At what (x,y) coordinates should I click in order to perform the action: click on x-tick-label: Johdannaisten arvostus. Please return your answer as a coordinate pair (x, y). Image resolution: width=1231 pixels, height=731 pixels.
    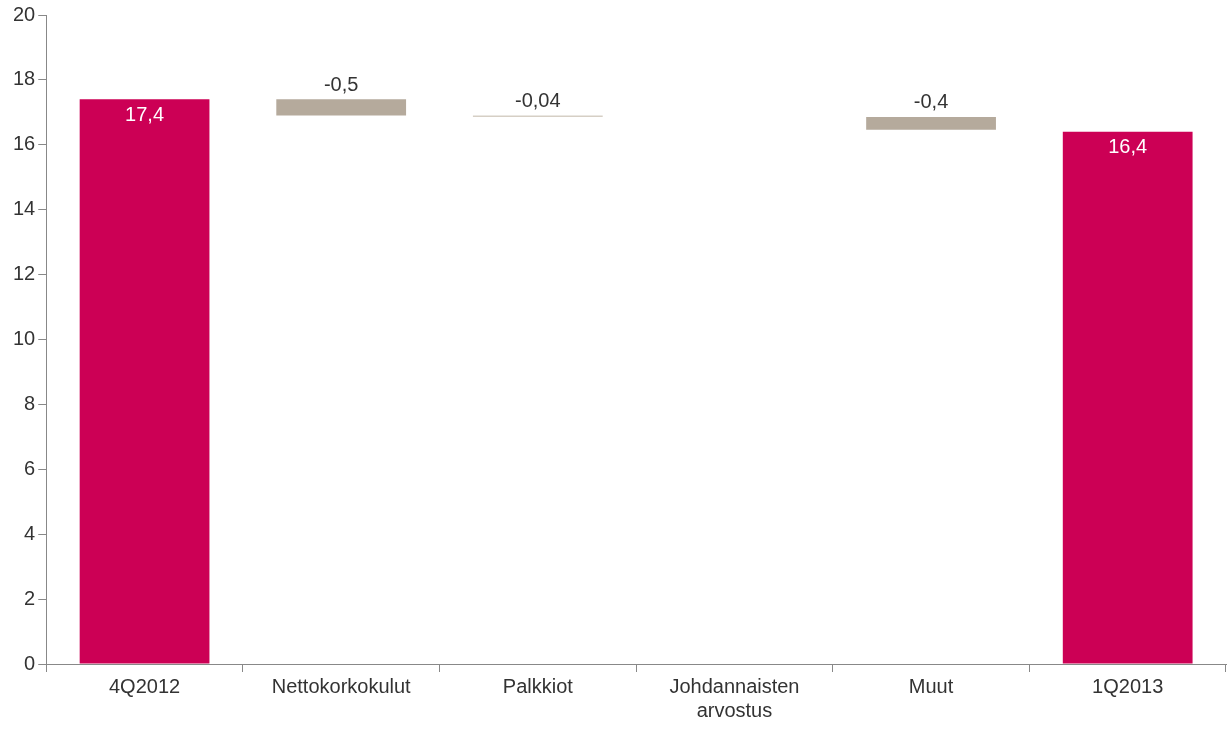
    Looking at the image, I should click on (734, 697).